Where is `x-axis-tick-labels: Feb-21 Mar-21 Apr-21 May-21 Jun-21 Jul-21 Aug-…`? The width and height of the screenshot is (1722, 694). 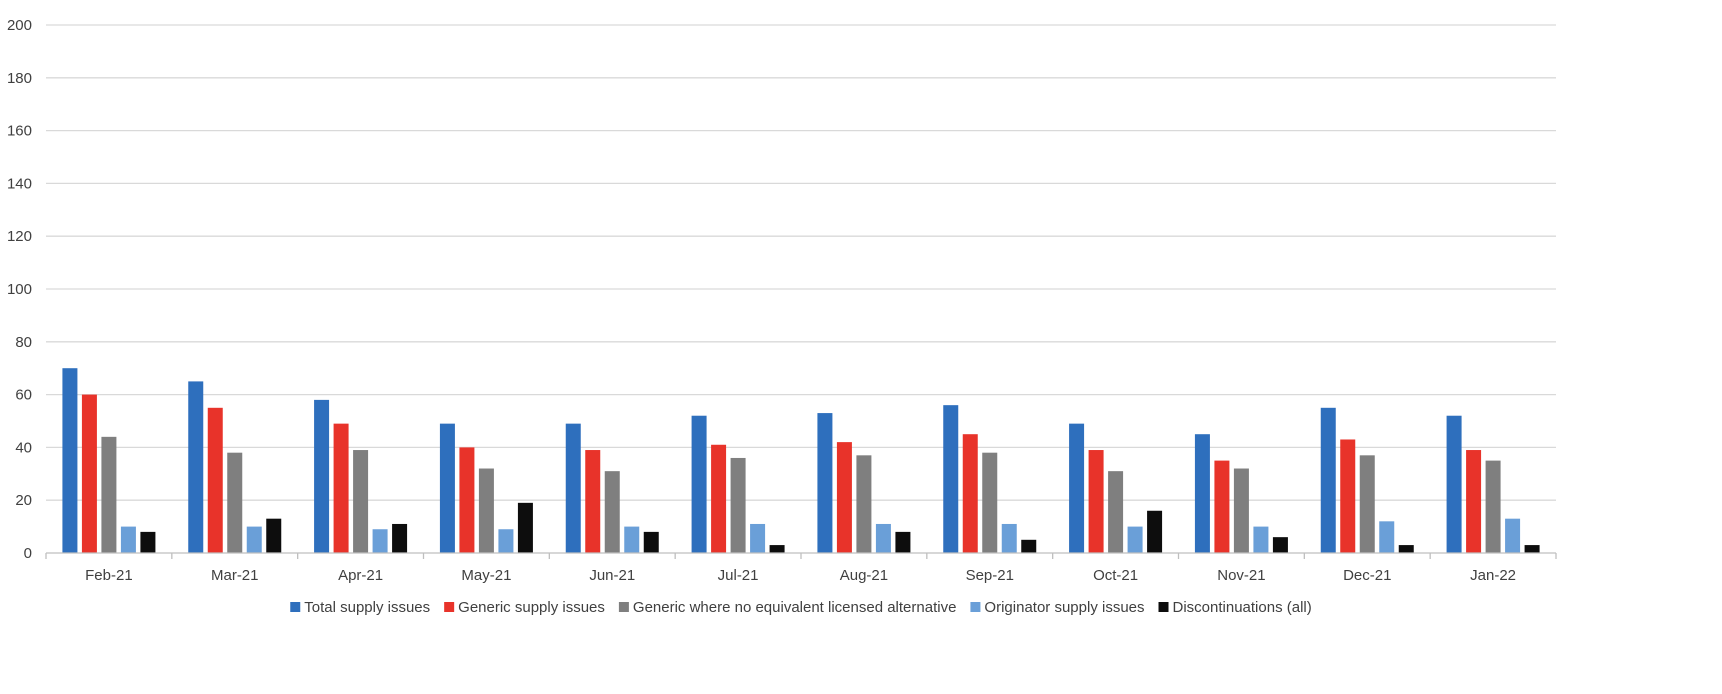 x-axis-tick-labels: Feb-21 Mar-21 Apr-21 May-21 Jun-21 Jul-21 Aug-… is located at coordinates (800, 575).